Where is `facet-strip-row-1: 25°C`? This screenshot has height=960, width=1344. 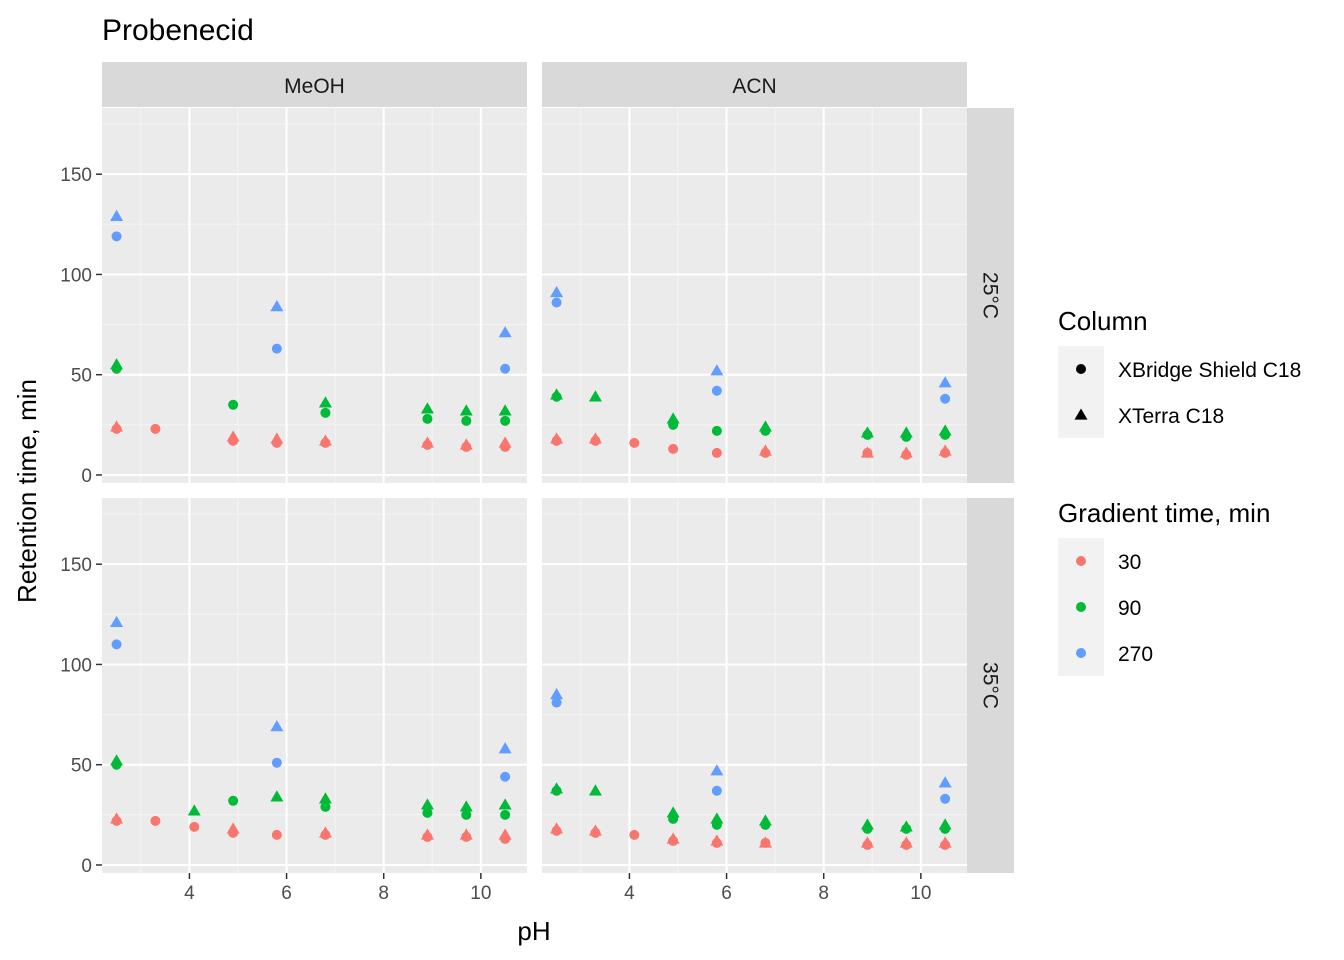 facet-strip-row-1: 25°C is located at coordinates (990, 295).